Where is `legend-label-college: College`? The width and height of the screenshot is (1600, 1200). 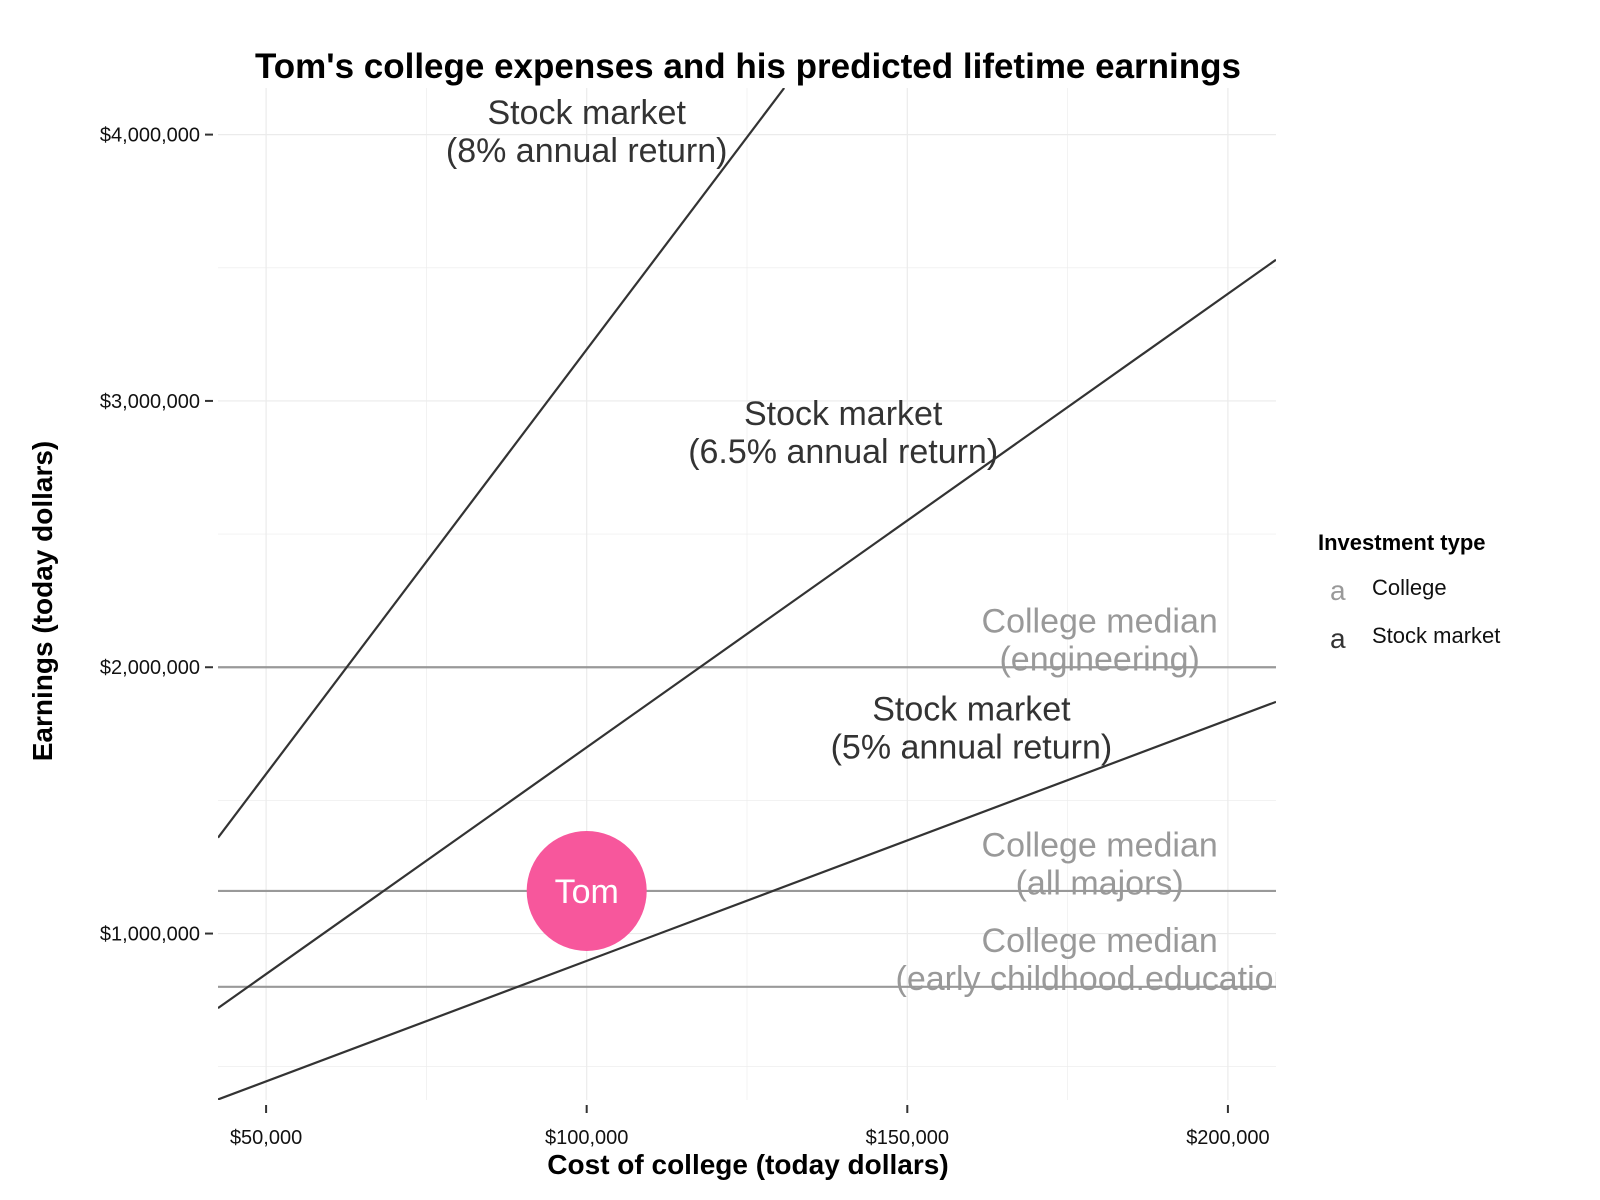
legend-label-college: College is located at coordinates (1409, 587).